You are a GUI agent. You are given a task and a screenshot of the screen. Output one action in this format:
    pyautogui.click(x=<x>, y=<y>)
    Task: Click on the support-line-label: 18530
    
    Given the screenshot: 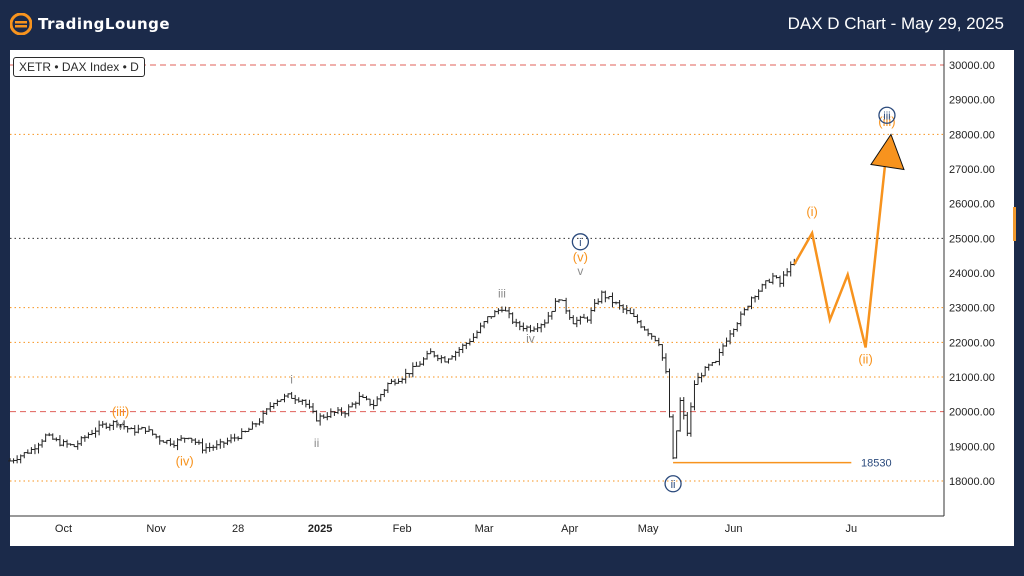 What is the action you would take?
    pyautogui.click(x=876, y=464)
    